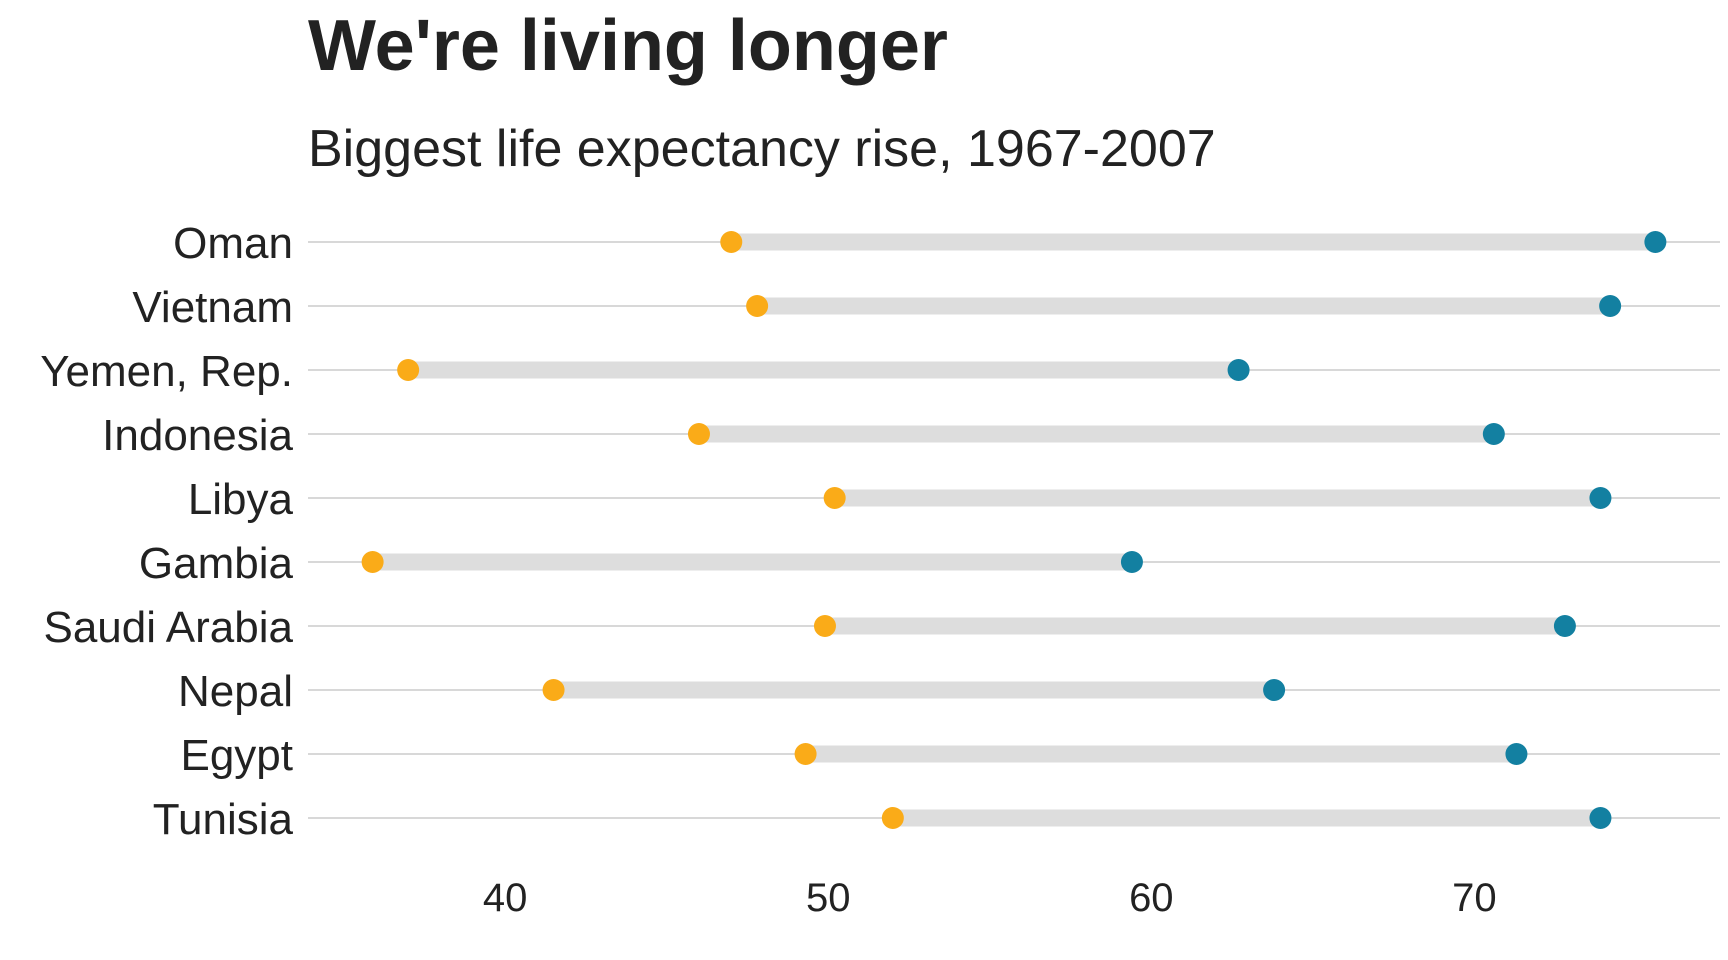  Describe the element at coordinates (1474, 898) in the screenshot. I see `x-tick-label: 70` at that location.